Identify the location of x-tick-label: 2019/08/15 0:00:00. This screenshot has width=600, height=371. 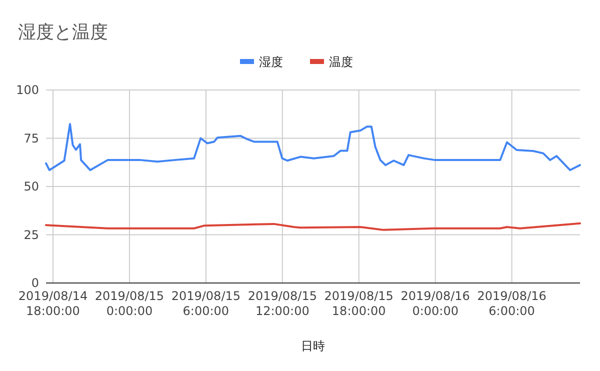
(129, 303).